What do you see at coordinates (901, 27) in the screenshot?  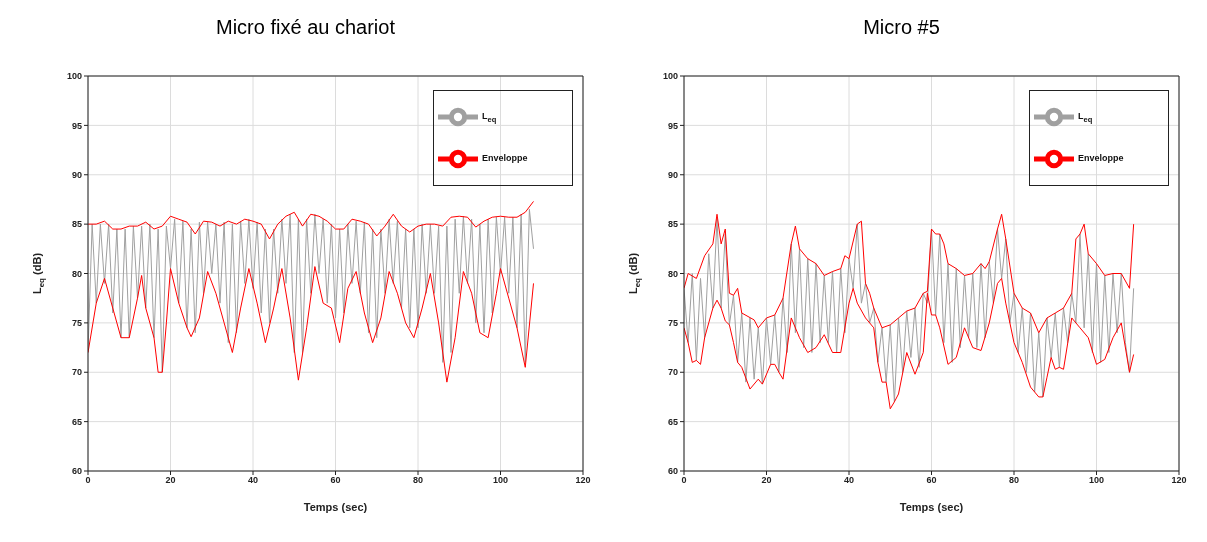 I see `chart-title: Micro #5` at bounding box center [901, 27].